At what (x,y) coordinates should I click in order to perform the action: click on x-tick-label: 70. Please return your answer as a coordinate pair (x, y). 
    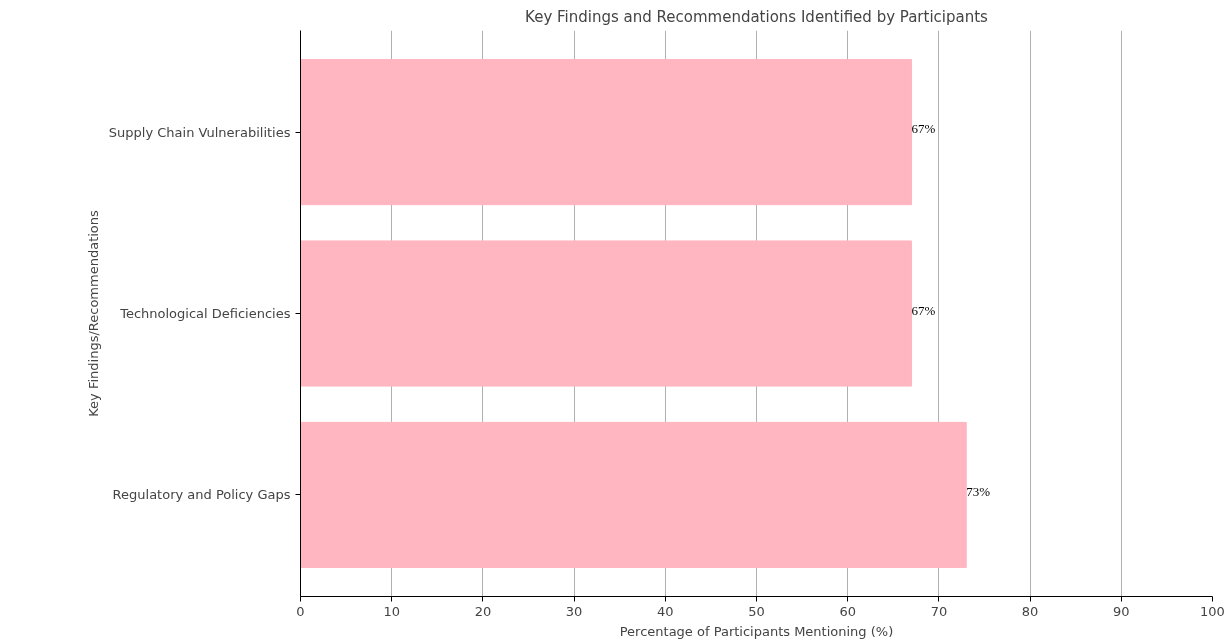
    Looking at the image, I should click on (939, 611).